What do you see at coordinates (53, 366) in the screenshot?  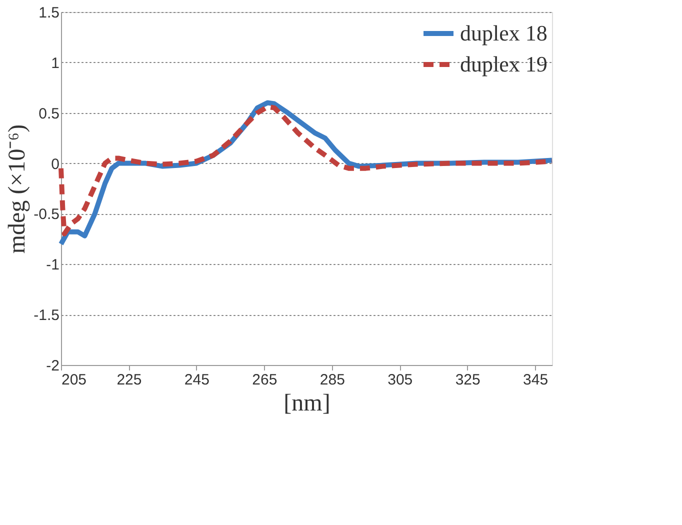 I see `y-tick-label: -2` at bounding box center [53, 366].